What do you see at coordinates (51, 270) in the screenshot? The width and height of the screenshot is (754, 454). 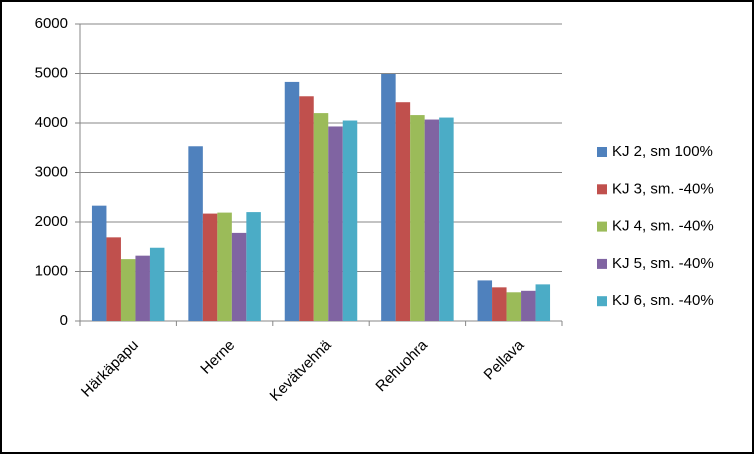 I see `y-tick-label: 1000` at bounding box center [51, 270].